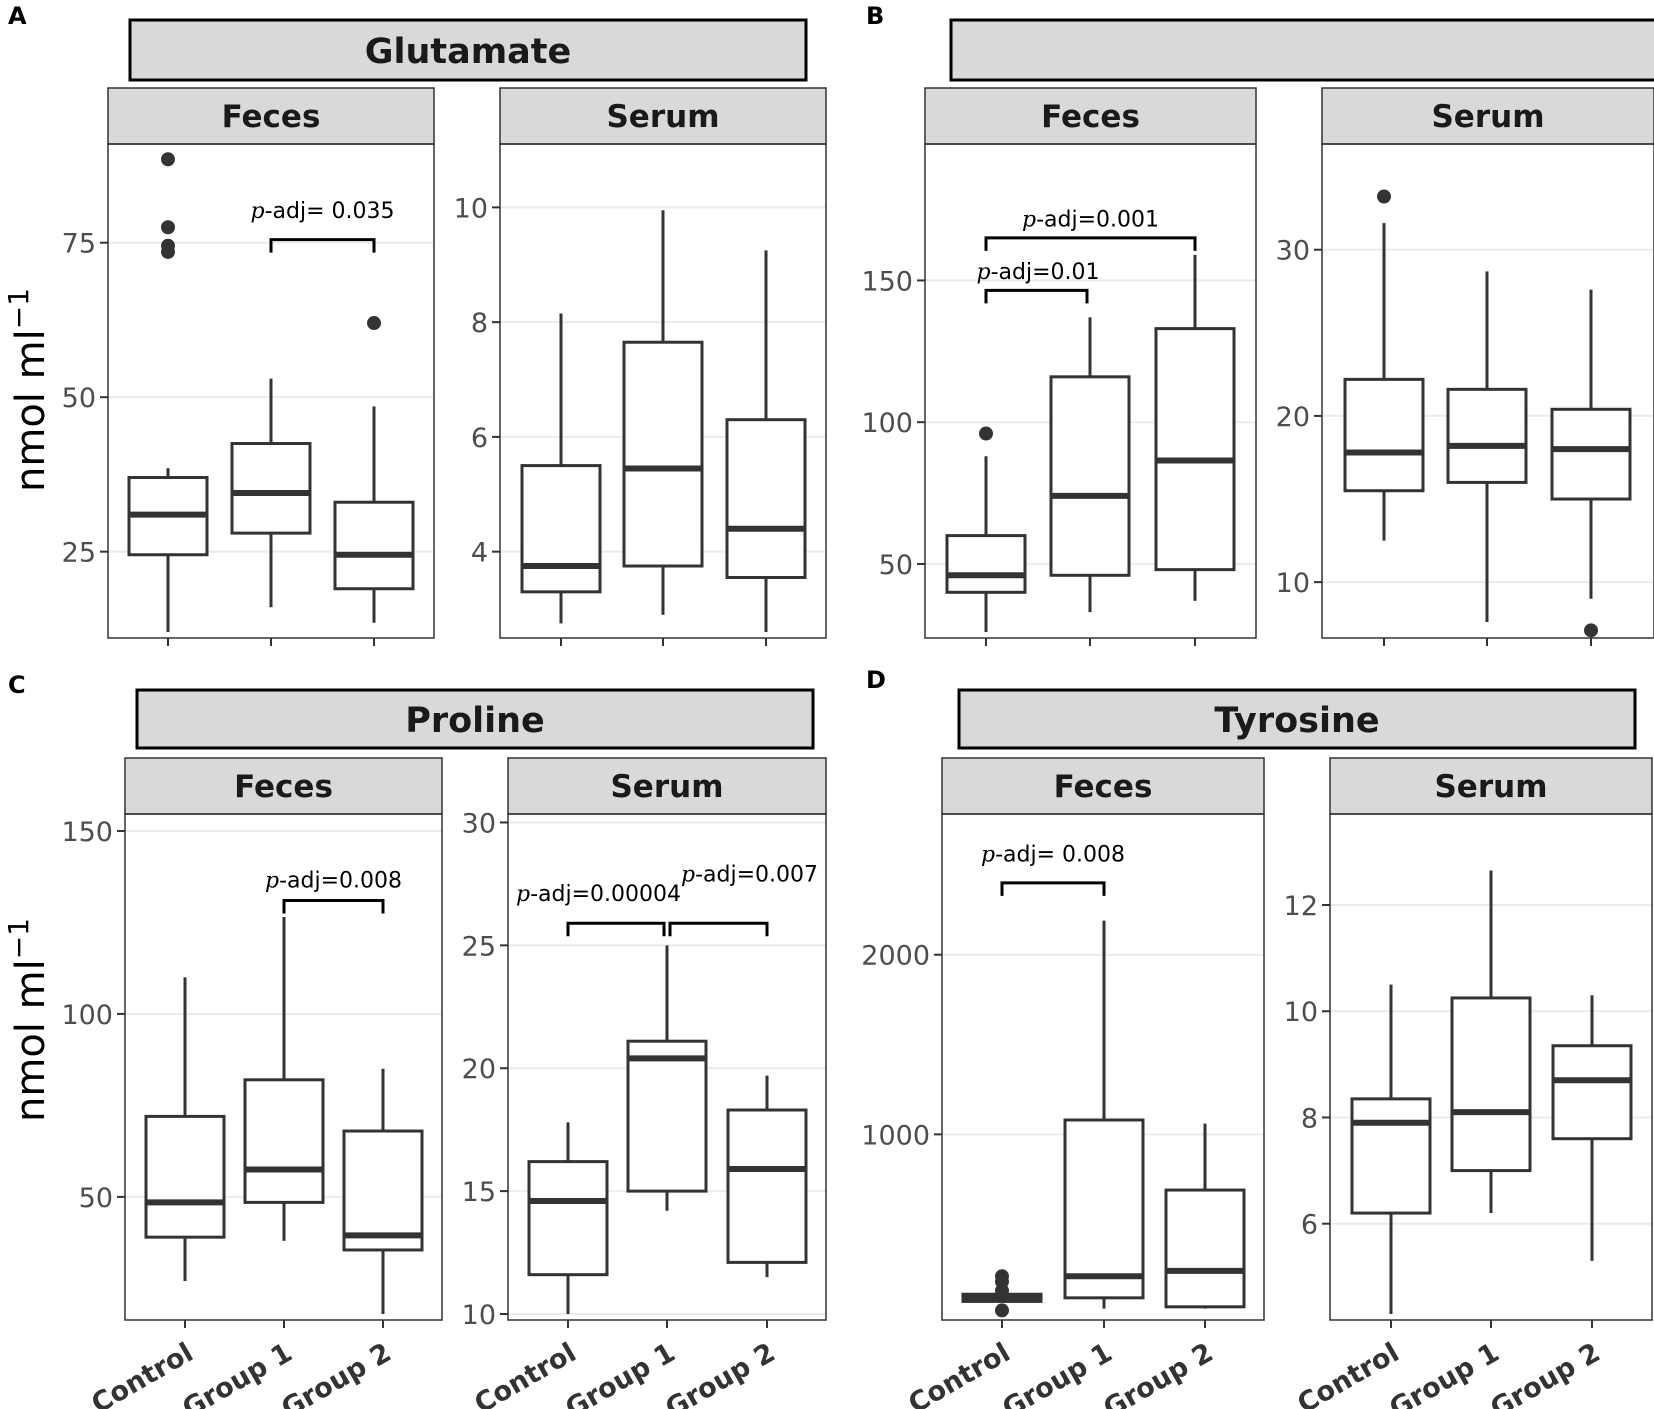 Image resolution: width=1654 pixels, height=1409 pixels. I want to click on p-value-text: -adj= 0.035, so click(330, 211).